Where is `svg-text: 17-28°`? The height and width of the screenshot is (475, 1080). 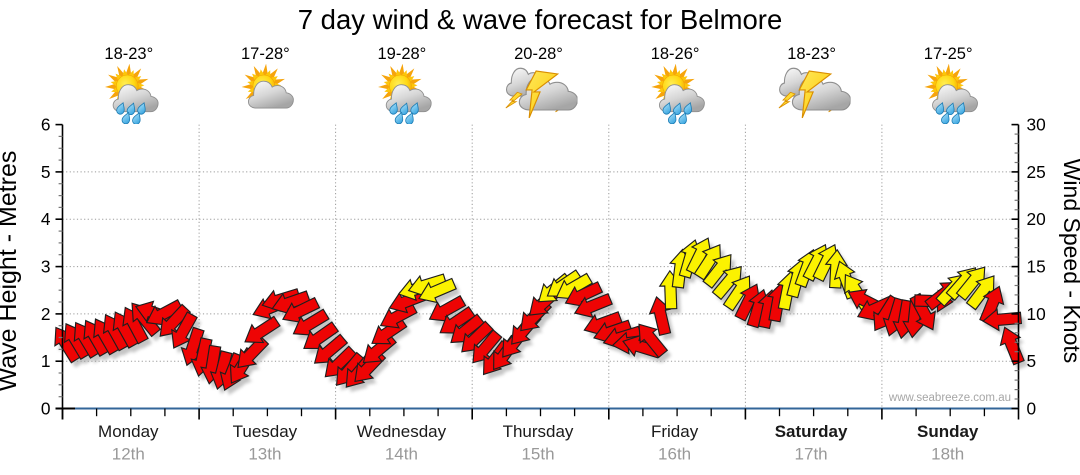 svg-text: 17-28° is located at coordinates (265, 54).